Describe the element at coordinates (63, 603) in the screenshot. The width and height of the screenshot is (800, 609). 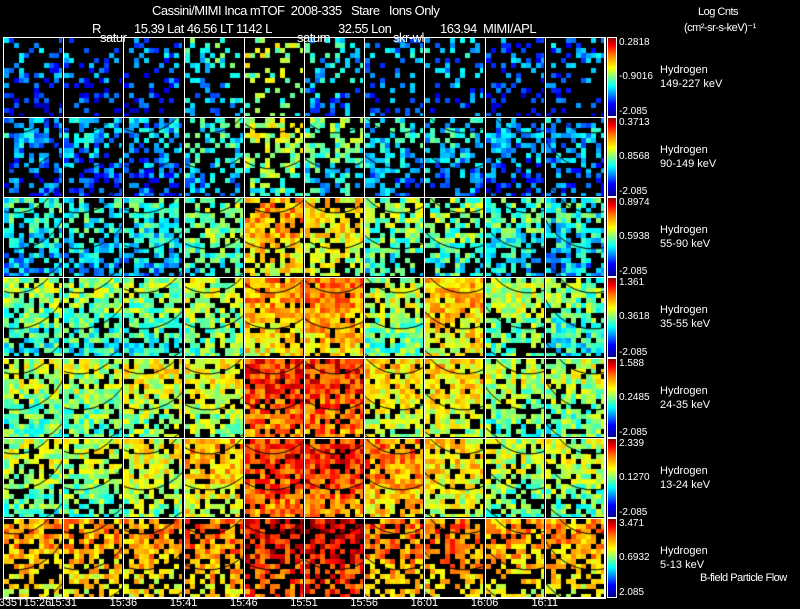
I see `x-tick-label: 15:31` at that location.